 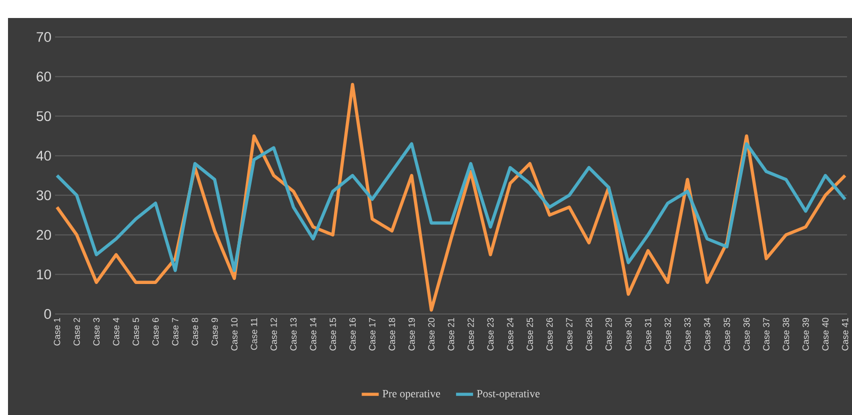 I want to click on x-tick-label: Case 1, so click(x=57, y=332).